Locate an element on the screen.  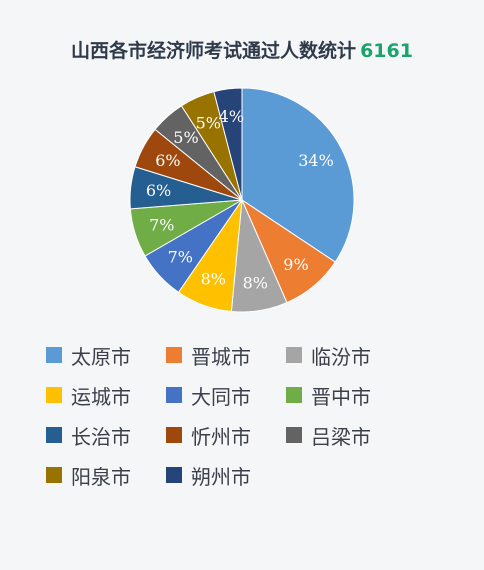
legend-item-8: 忻州市 is located at coordinates (208, 435).